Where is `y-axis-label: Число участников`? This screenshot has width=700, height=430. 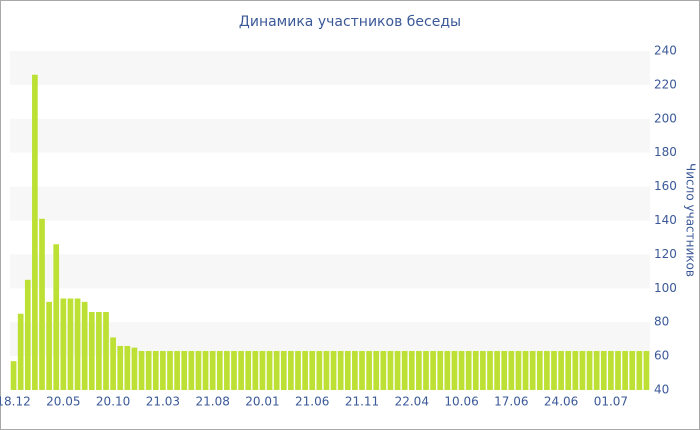
y-axis-label: Число участников is located at coordinates (691, 220).